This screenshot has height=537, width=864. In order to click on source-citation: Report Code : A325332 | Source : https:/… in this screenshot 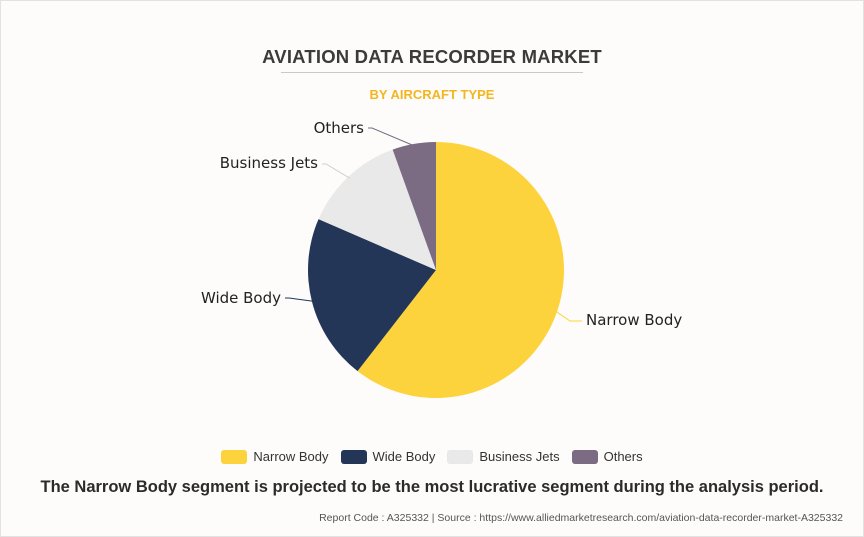, I will do `click(581, 518)`.